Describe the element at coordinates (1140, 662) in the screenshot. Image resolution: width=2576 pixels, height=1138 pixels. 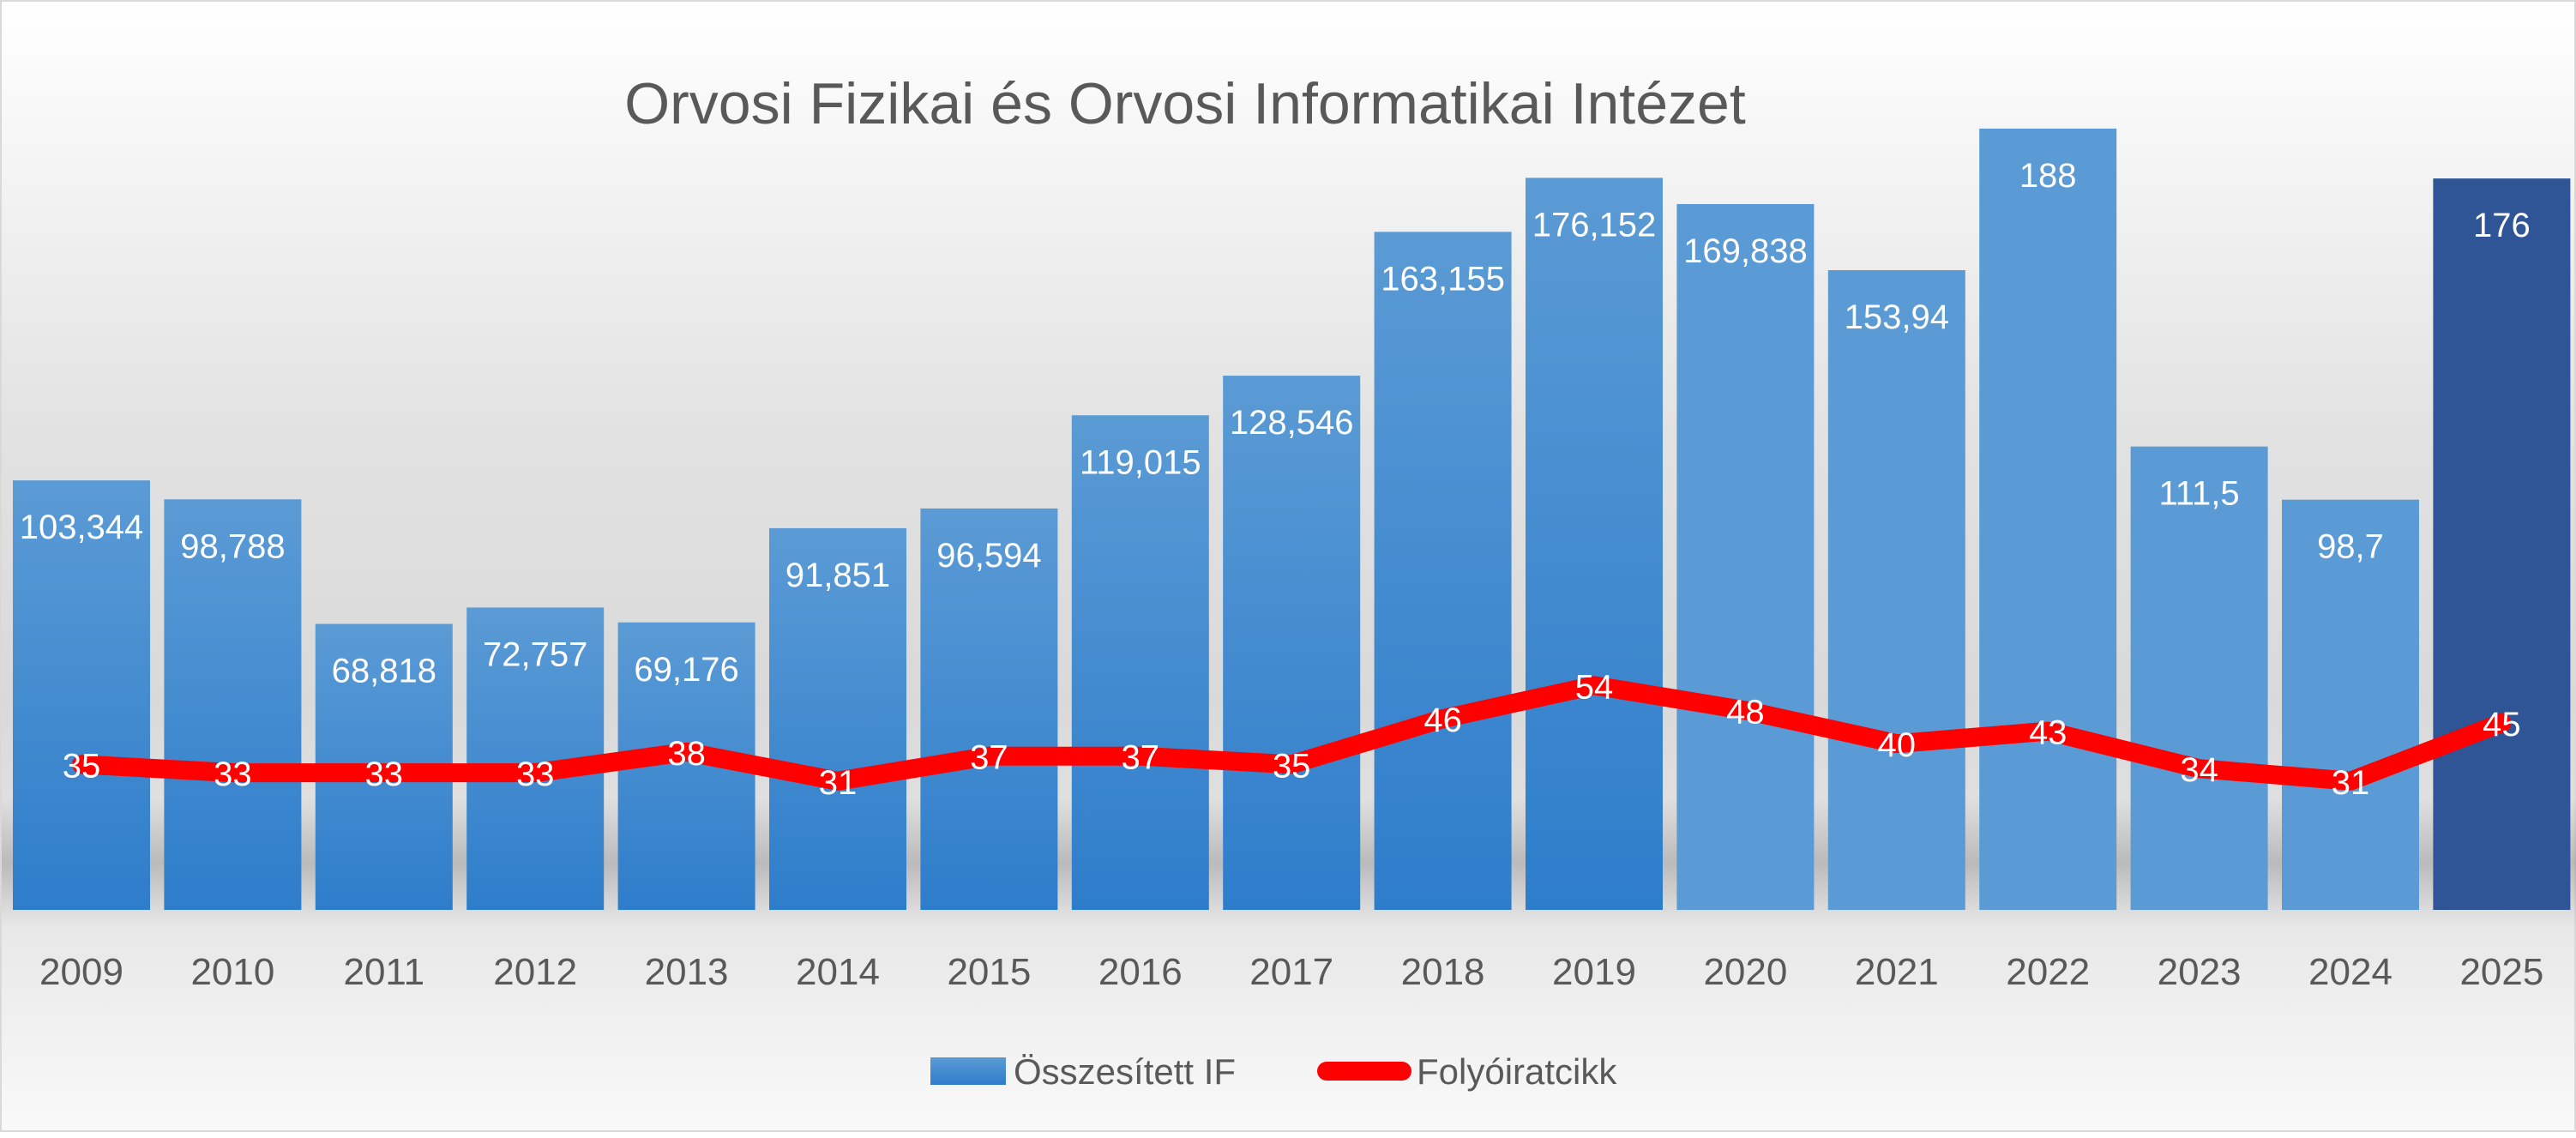
I see `bar-2016` at that location.